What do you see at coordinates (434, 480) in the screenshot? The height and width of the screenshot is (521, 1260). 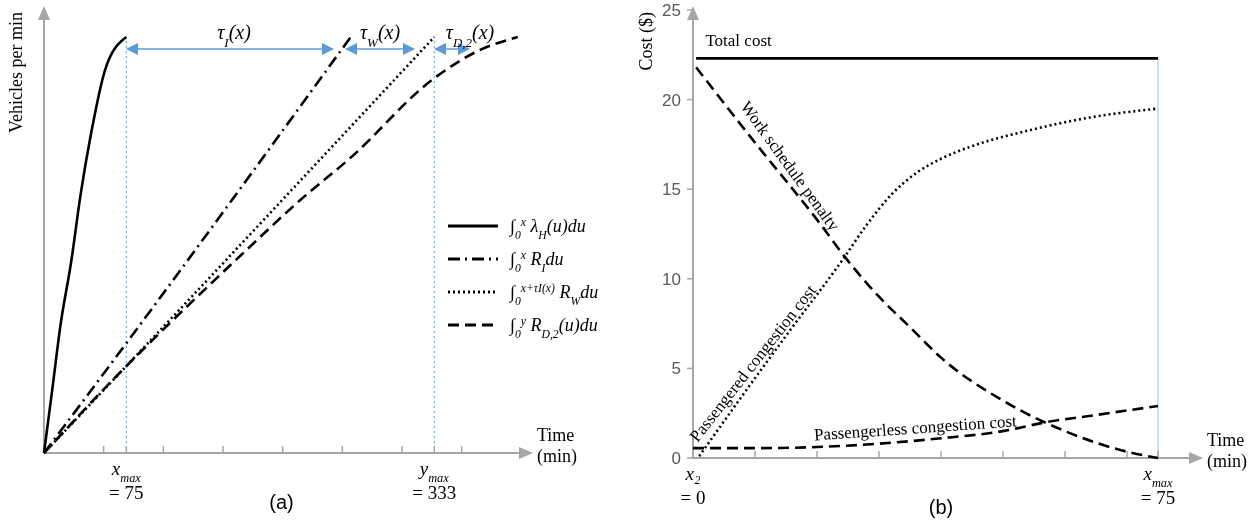 I see `x-tick-label: y$_{max}$ = 333` at bounding box center [434, 480].